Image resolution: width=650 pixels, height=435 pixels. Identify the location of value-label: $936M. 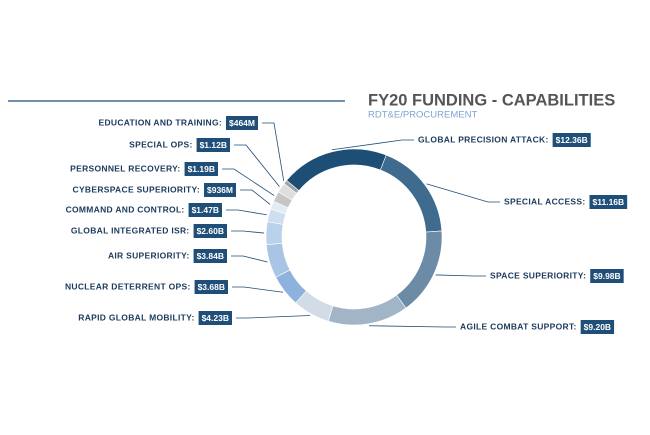
(220, 190).